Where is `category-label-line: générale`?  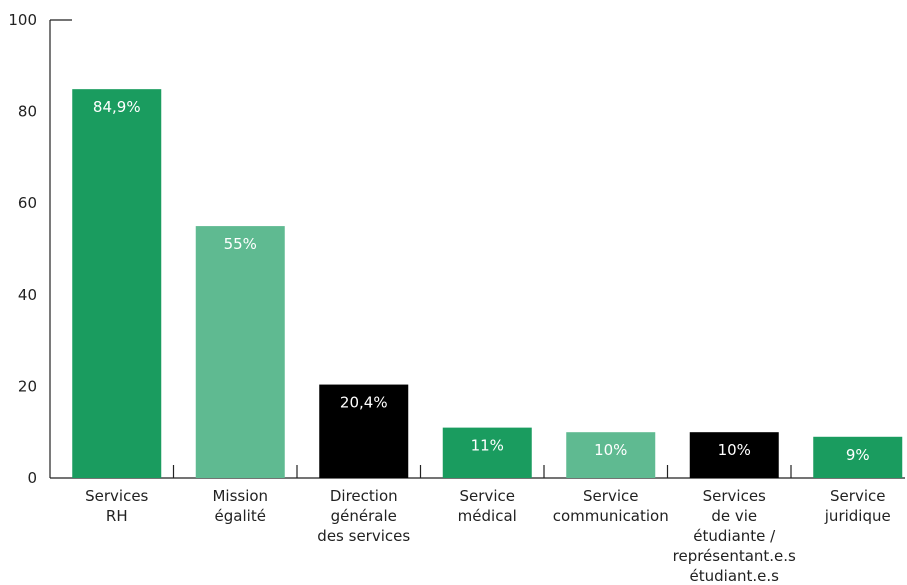 category-label-line: générale is located at coordinates (364, 516).